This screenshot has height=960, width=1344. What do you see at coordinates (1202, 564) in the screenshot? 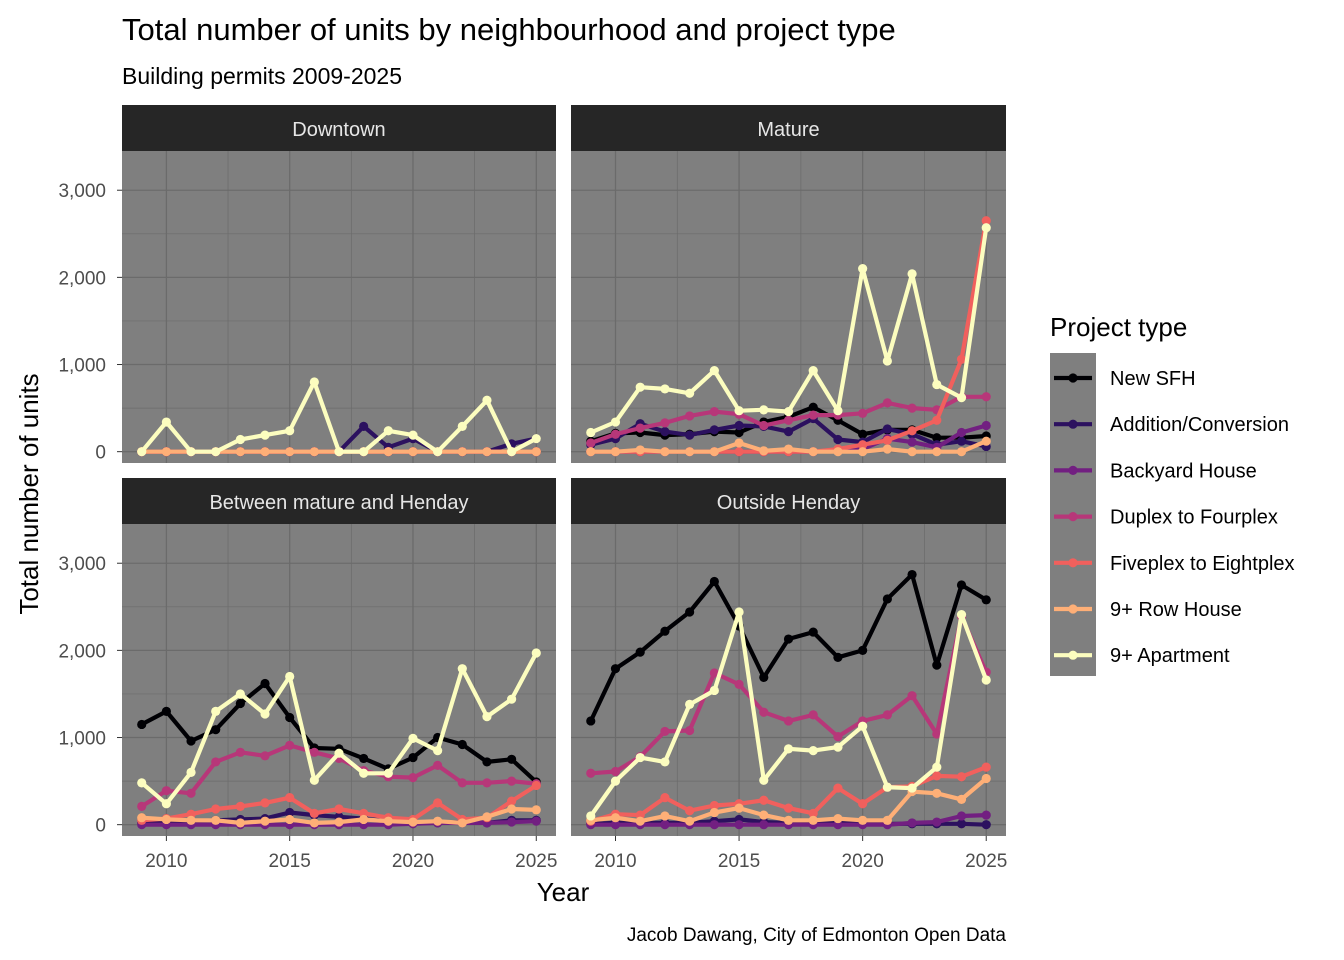
I see `legend-entry: Fiveplex to Eightplex` at bounding box center [1202, 564].